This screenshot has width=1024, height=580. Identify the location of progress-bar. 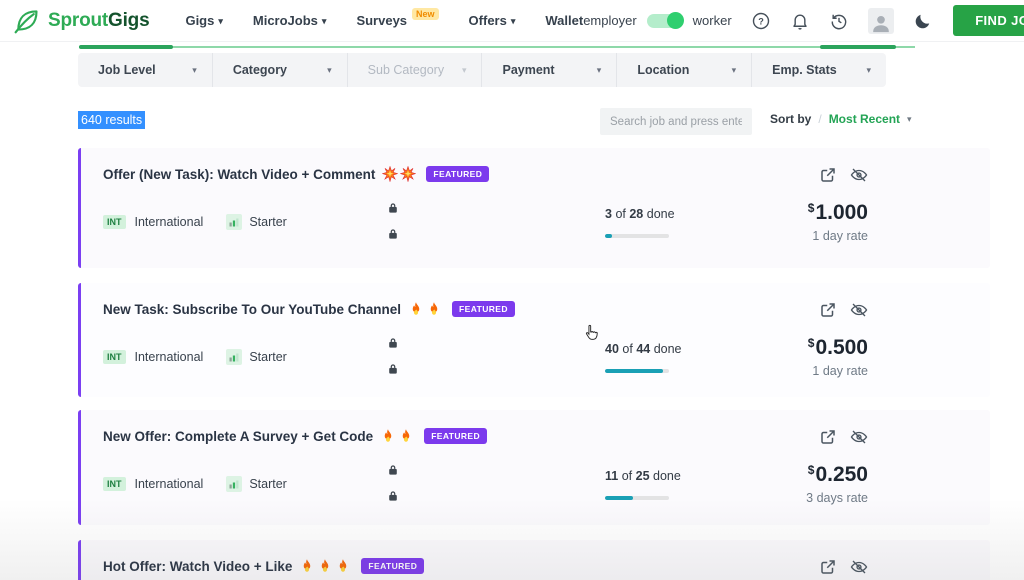
(637, 371).